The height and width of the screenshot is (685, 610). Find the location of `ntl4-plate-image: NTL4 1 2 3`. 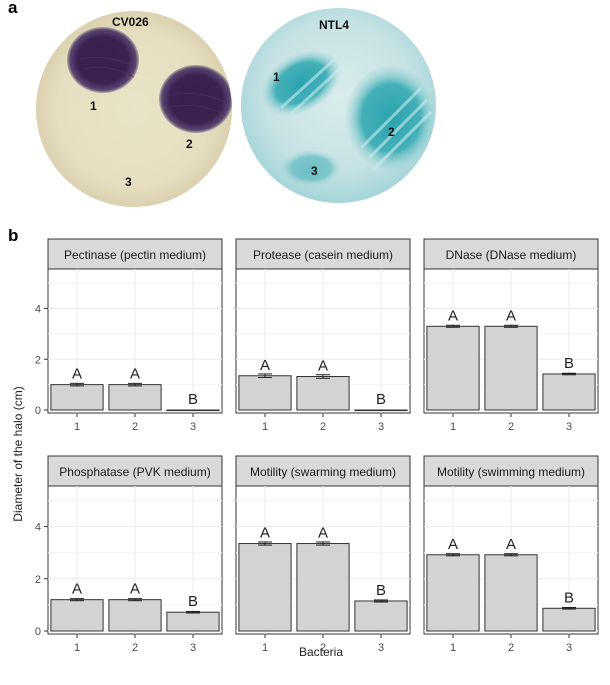

ntl4-plate-image: NTL4 1 2 3 is located at coordinates (338, 105).